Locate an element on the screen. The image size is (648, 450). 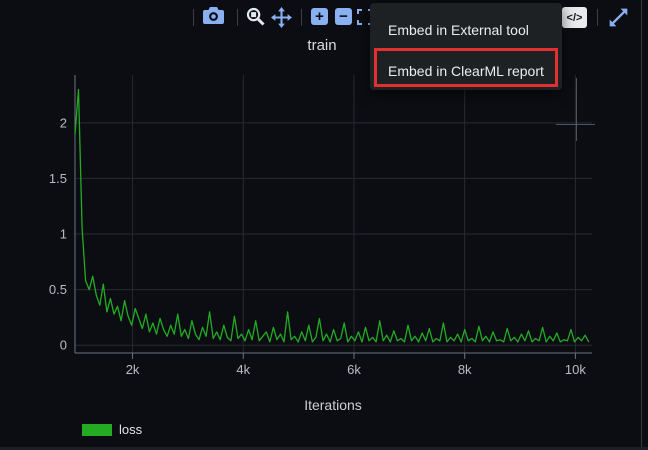
x-tick-label: 10k is located at coordinates (575, 369).